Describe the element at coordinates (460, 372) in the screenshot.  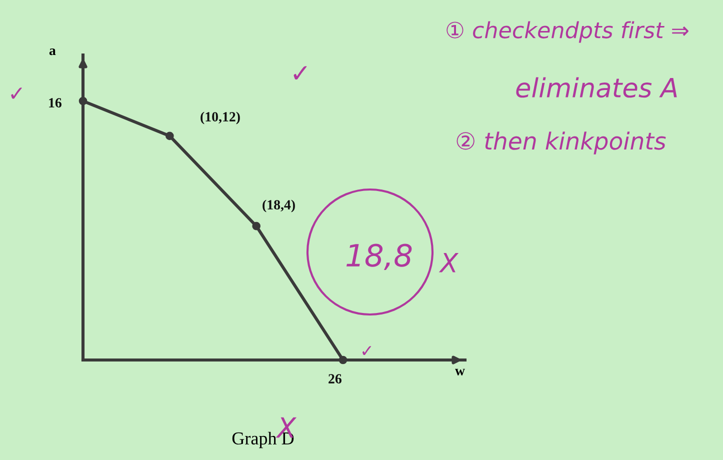
I see `x-axis-title: w` at that location.